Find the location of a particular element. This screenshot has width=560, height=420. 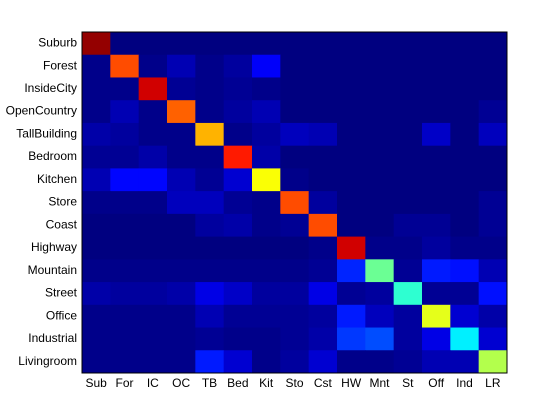

x-tick-label: St is located at coordinates (408, 383).